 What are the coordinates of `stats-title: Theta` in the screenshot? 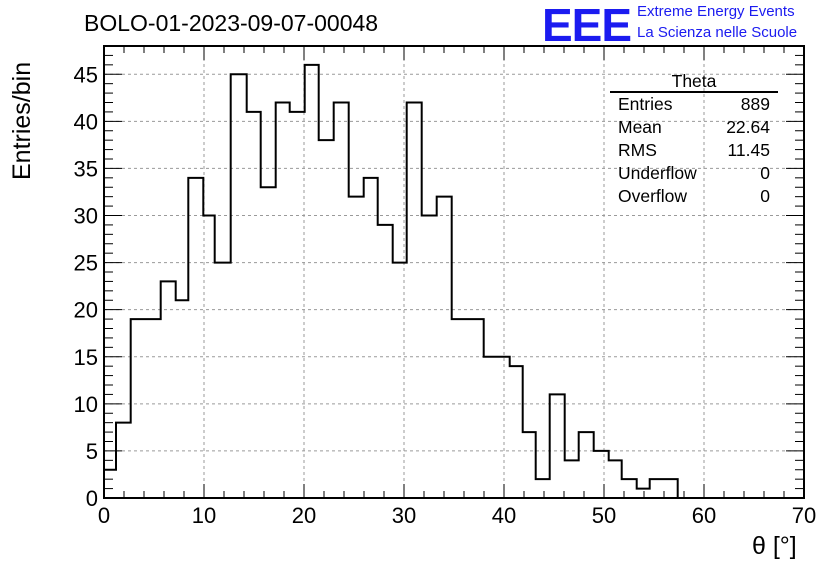 It's located at (694, 82).